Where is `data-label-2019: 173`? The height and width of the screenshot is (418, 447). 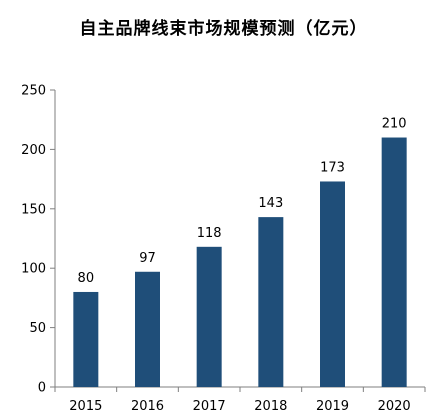
data-label-2019: 173 is located at coordinates (332, 167).